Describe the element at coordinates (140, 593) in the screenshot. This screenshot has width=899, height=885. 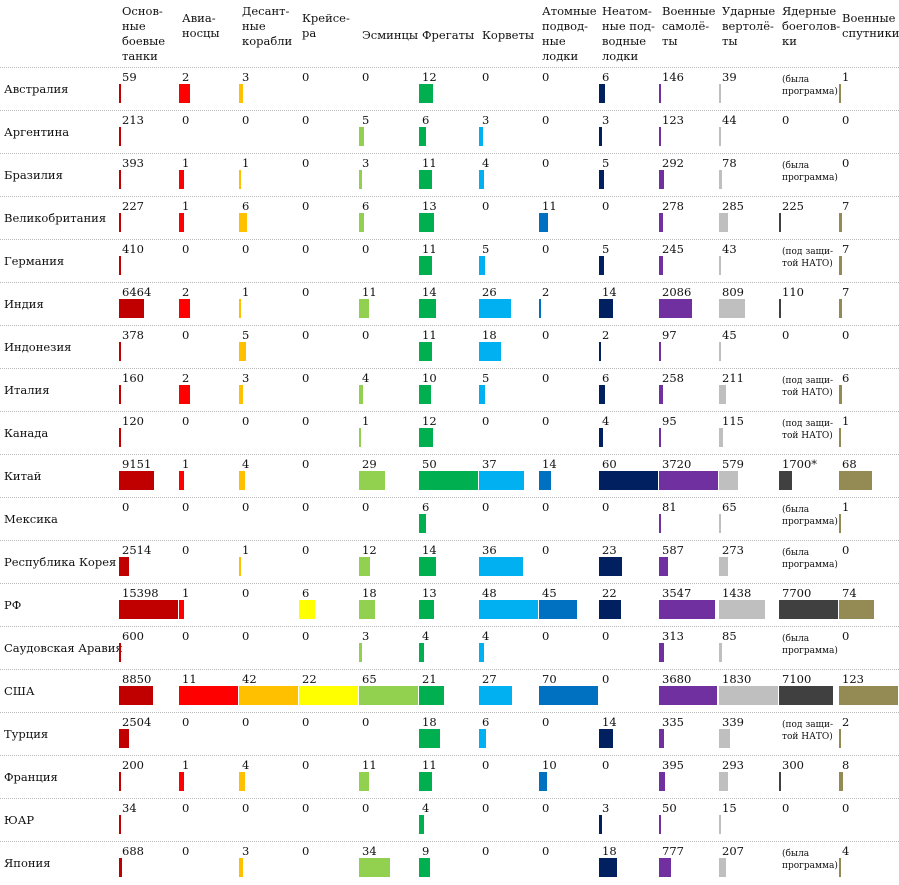
I see `cell-value: 15398` at that location.